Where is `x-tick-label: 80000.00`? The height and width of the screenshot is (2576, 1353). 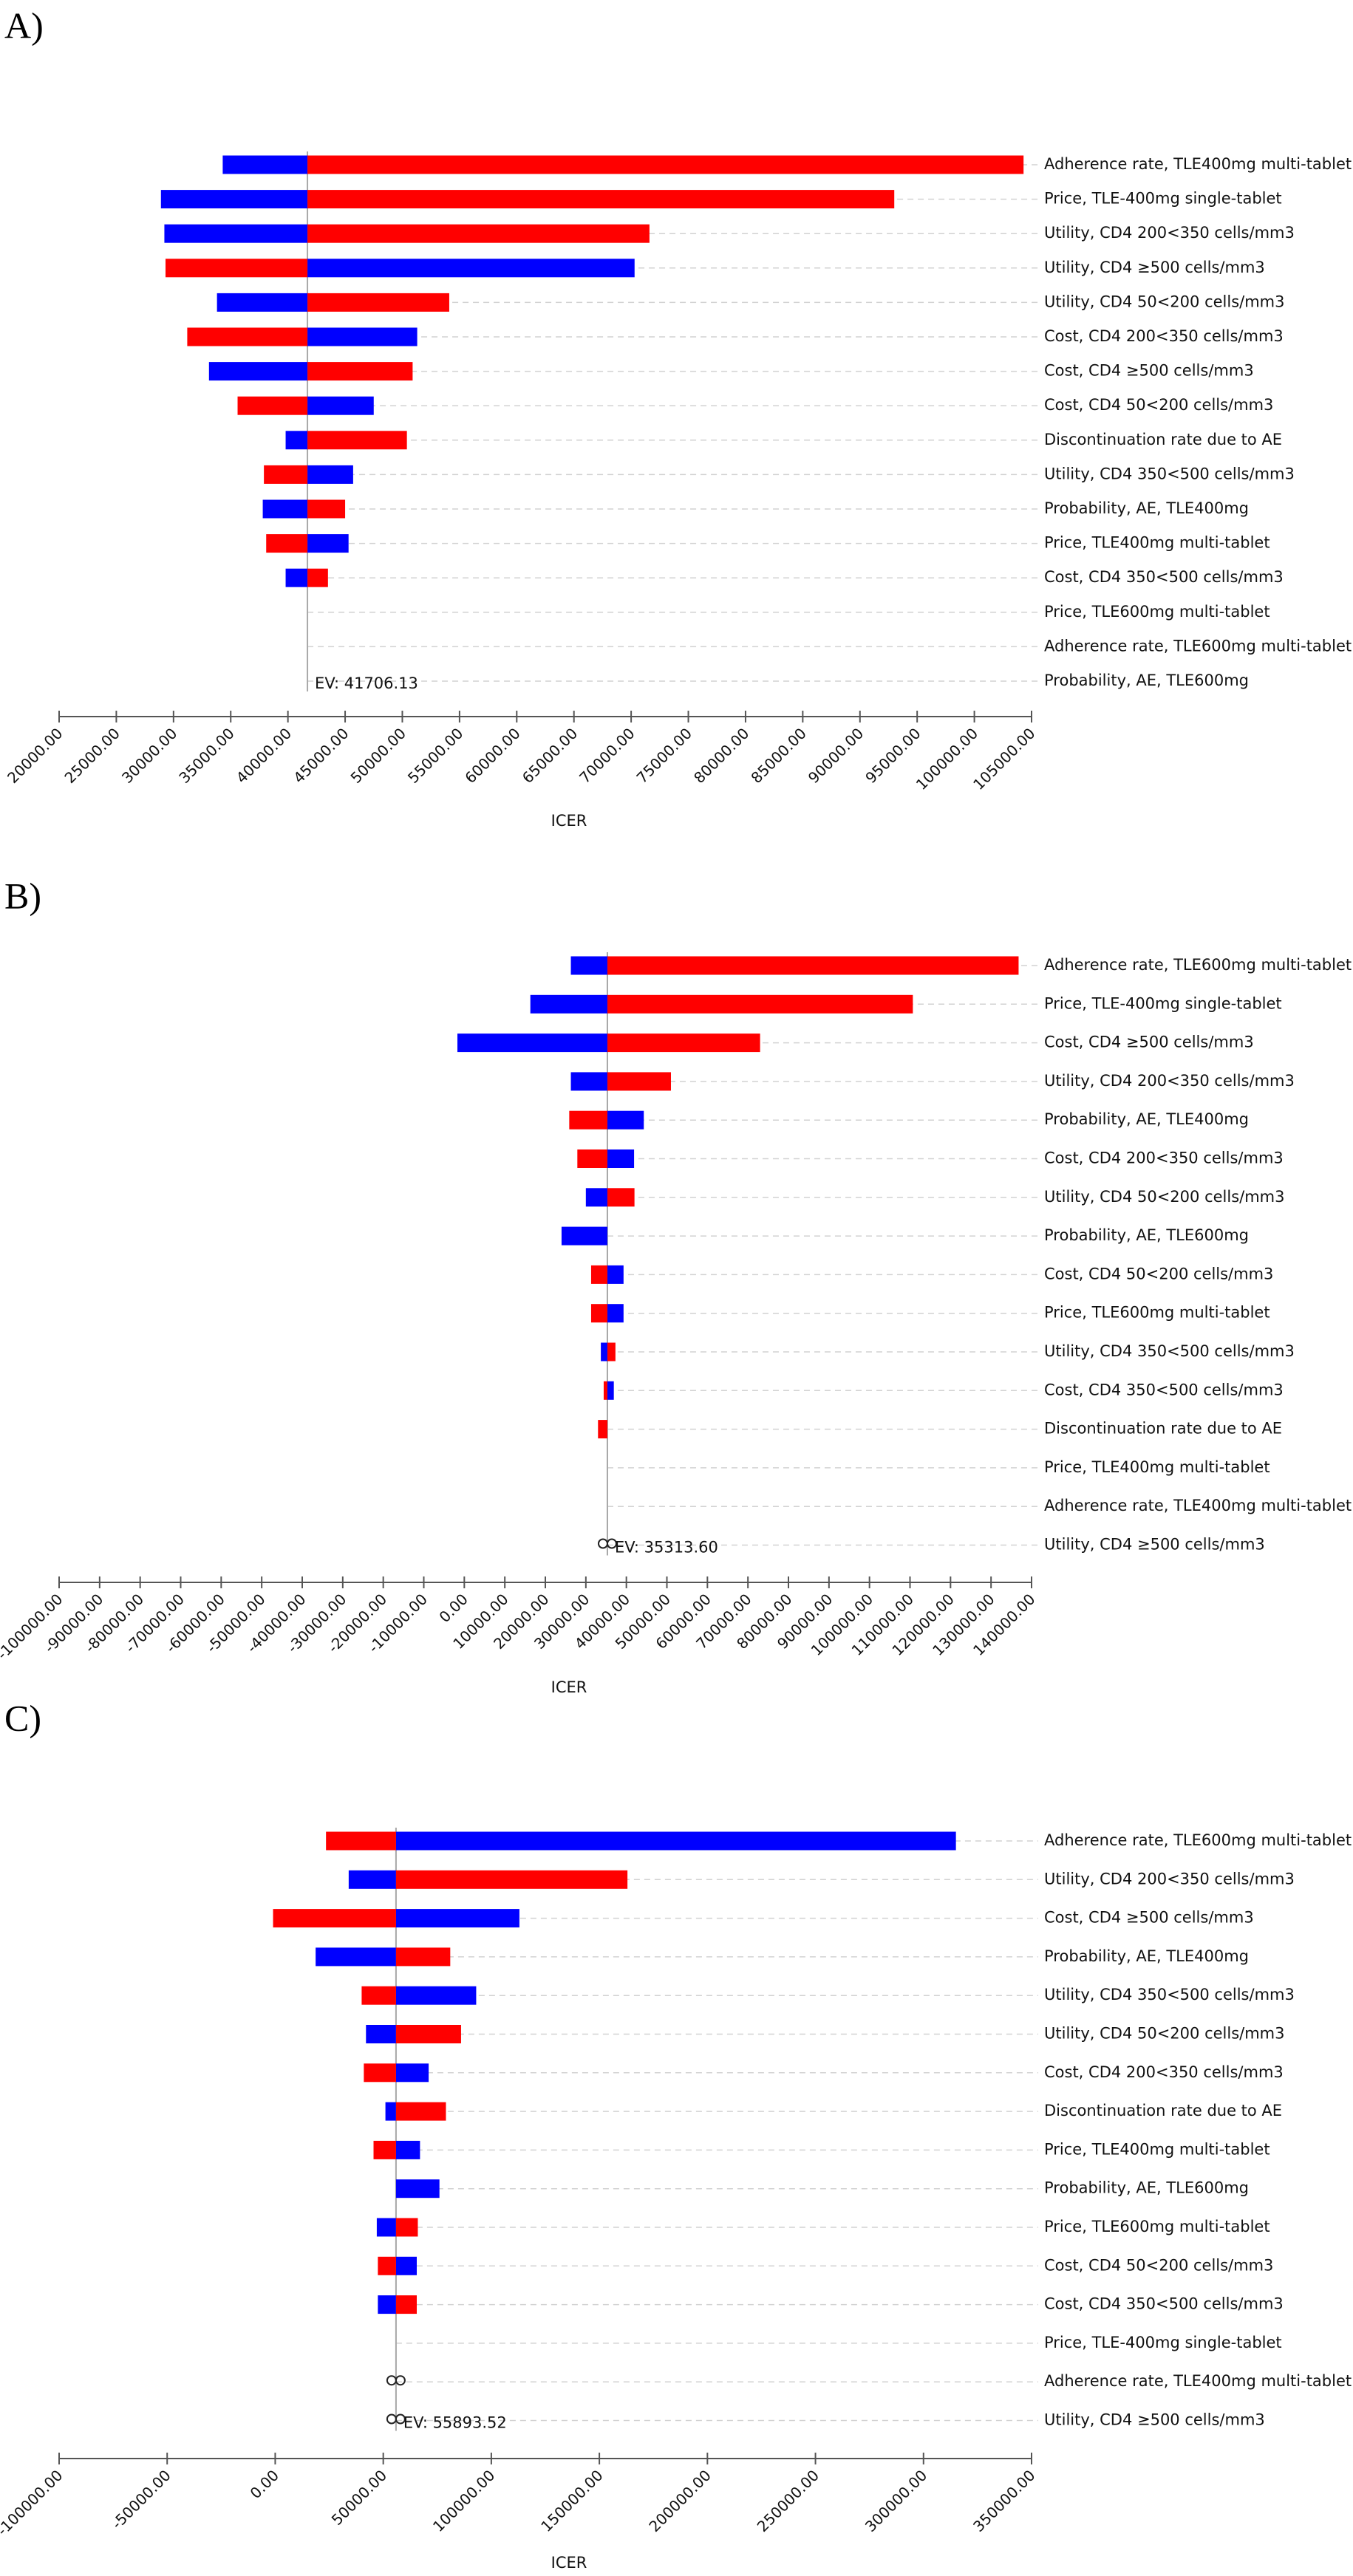
x-tick-label: 80000.00 is located at coordinates (721, 756).